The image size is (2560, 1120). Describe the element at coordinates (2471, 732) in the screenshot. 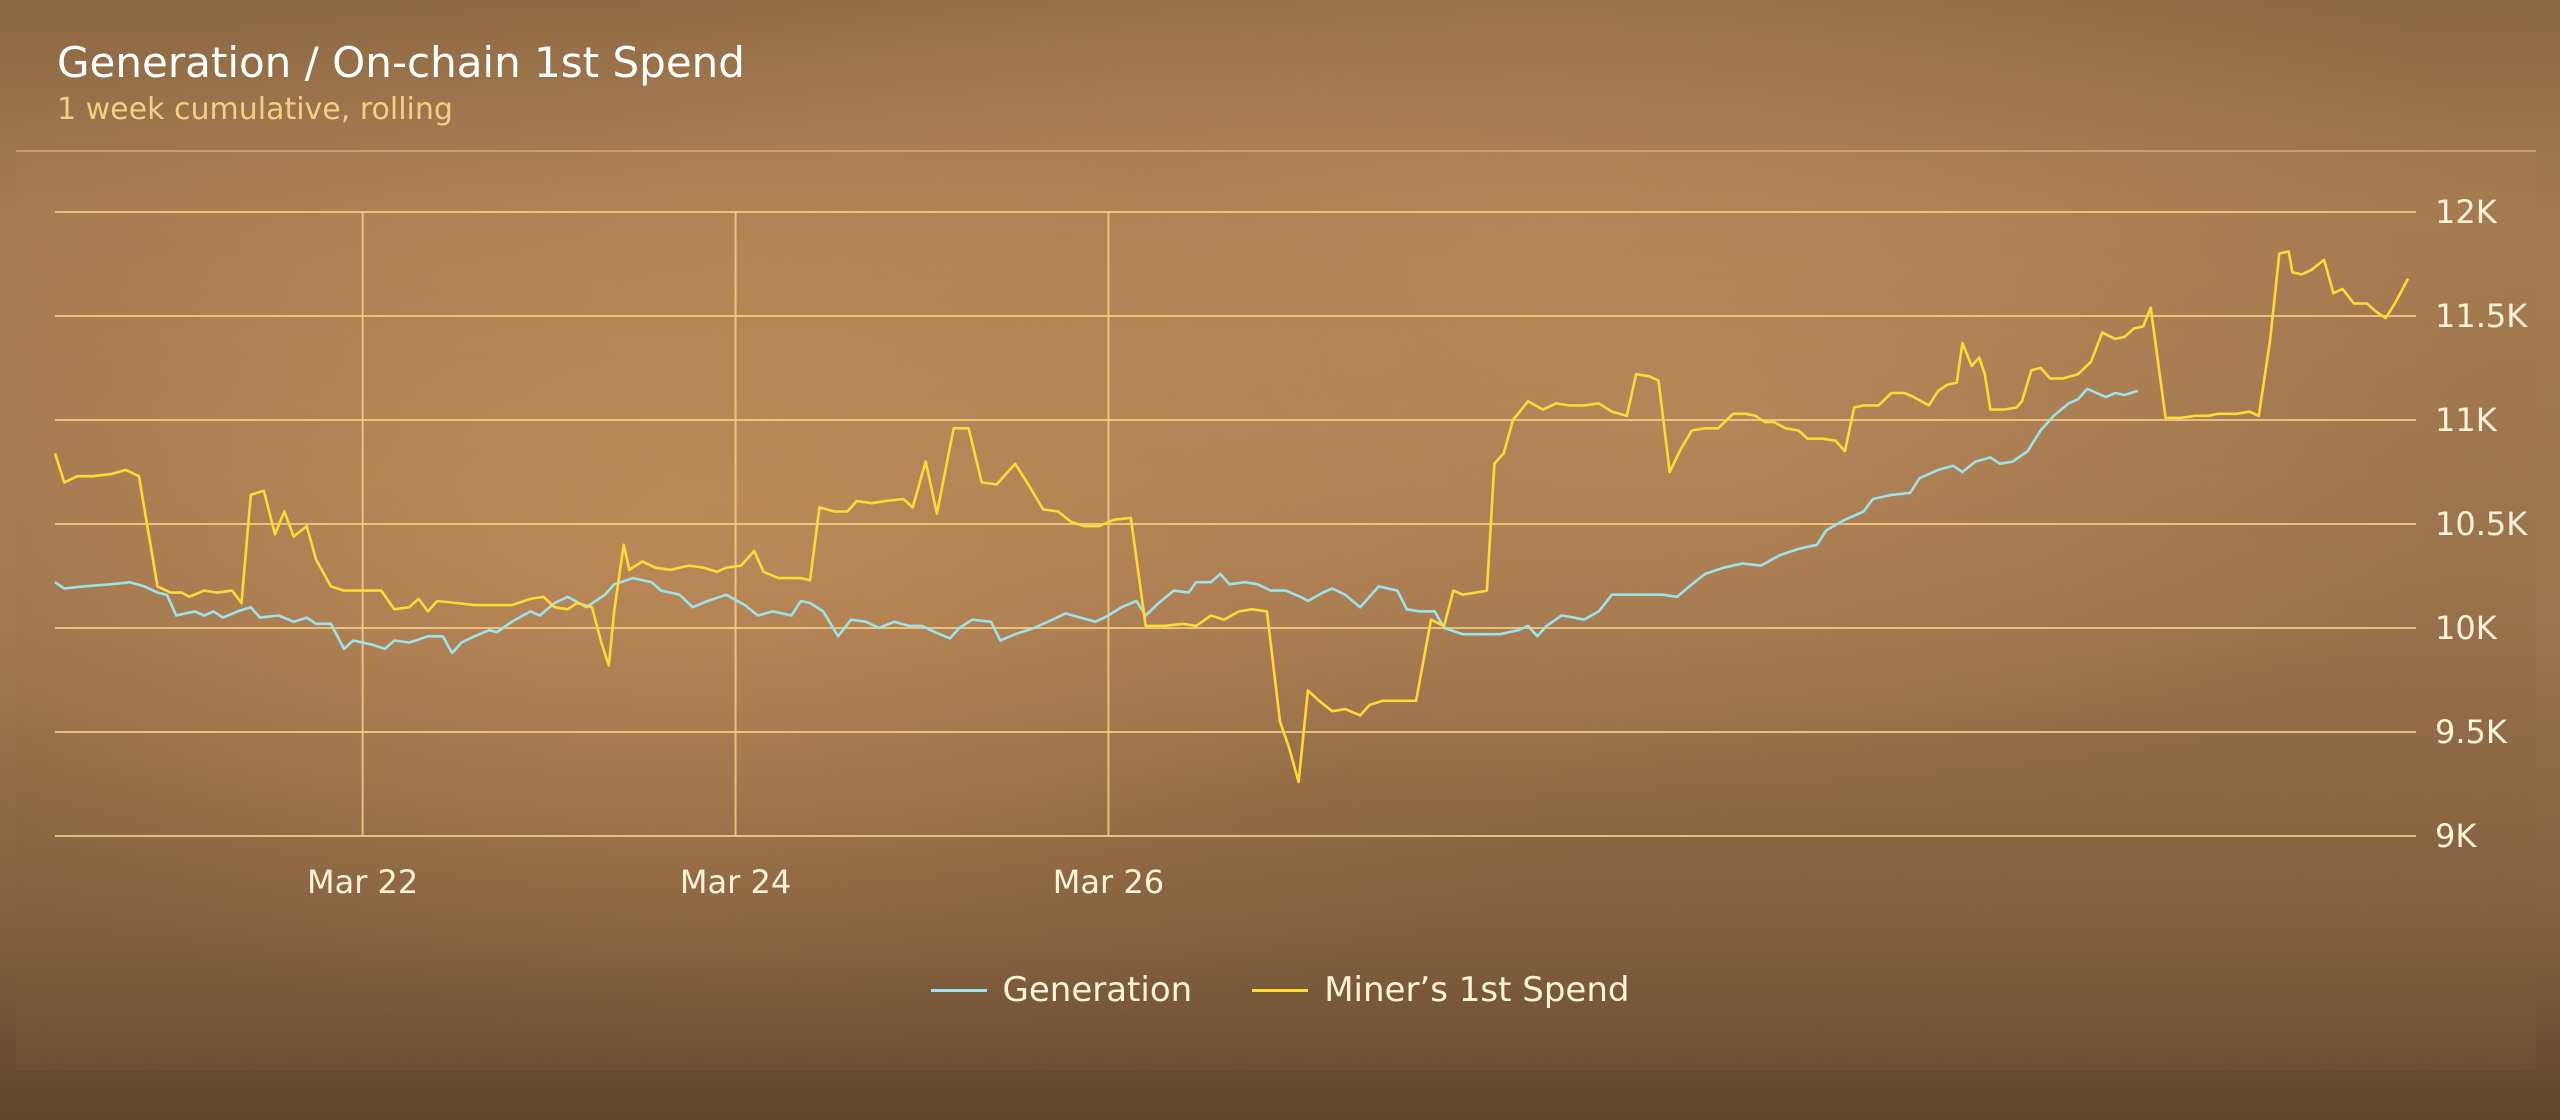

I see `y-tick-label: 9.5K` at that location.